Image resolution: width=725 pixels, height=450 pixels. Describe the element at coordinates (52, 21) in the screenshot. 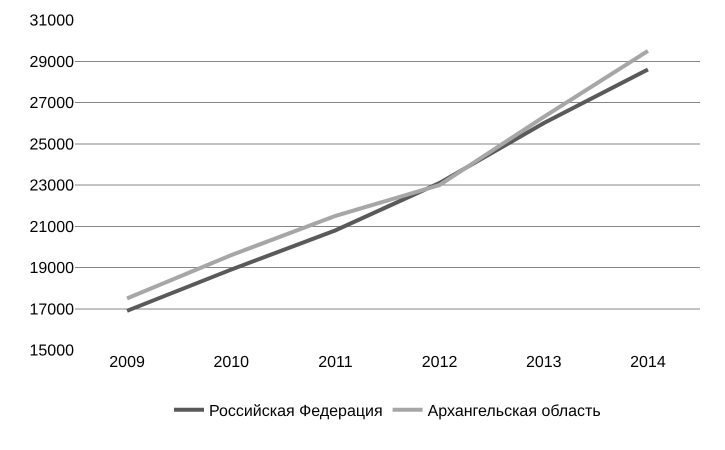

I see `y-tick-label: 31000` at that location.